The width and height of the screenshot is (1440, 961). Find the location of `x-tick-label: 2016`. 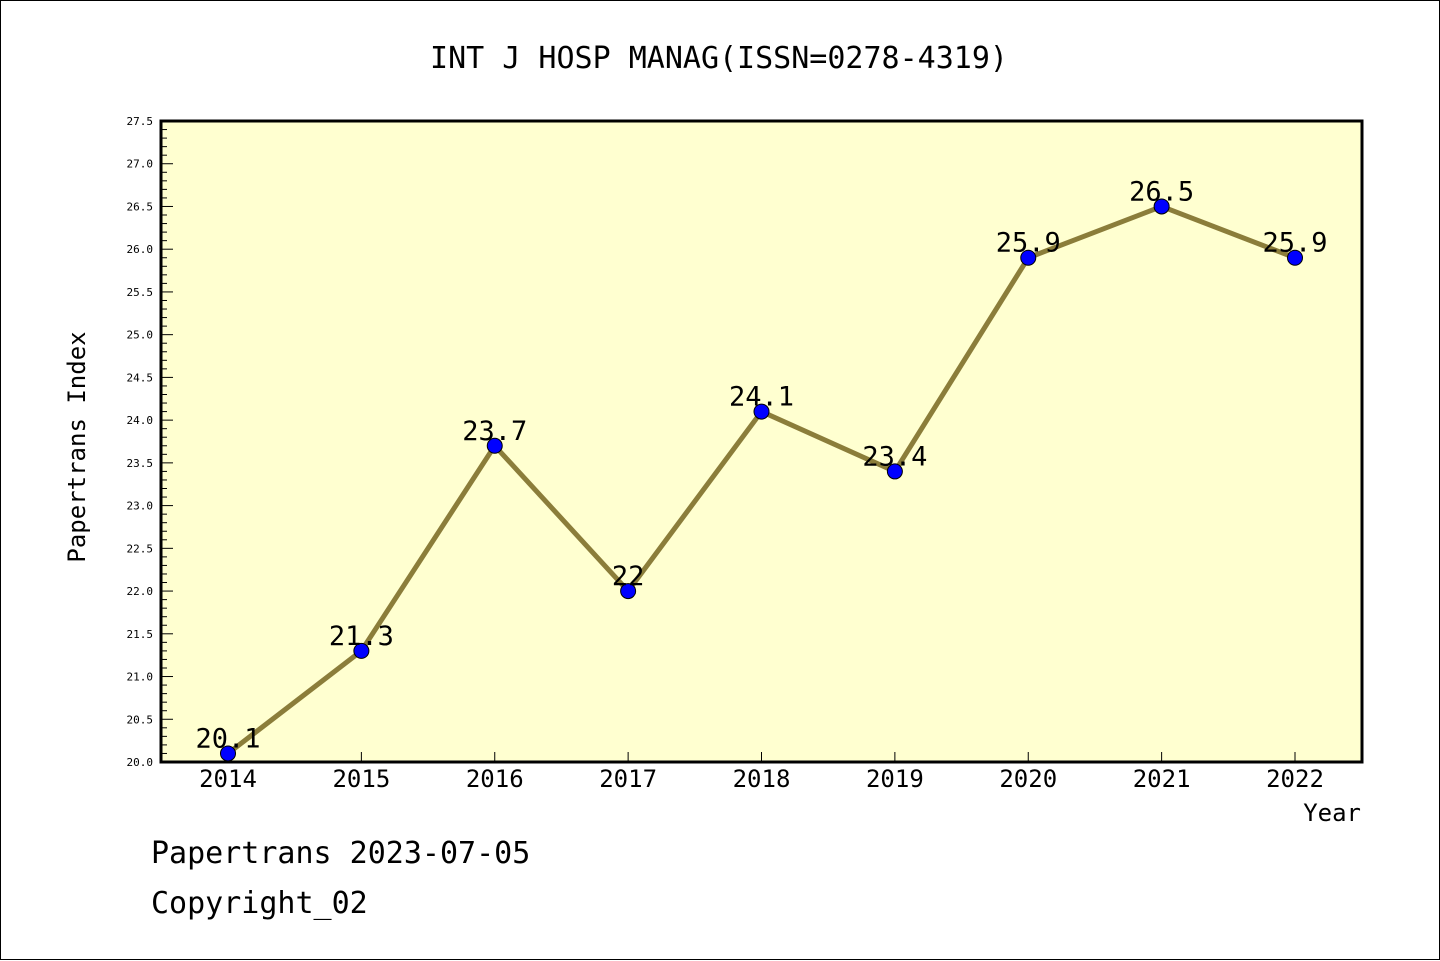

x-tick-label: 2016 is located at coordinates (495, 779).